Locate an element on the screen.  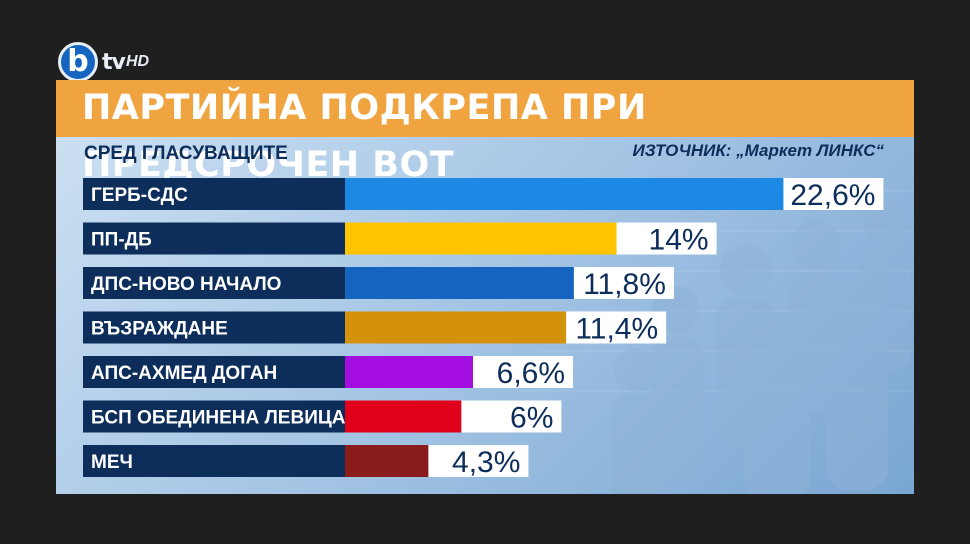
bar-value-label: 4,3% is located at coordinates (486, 462).